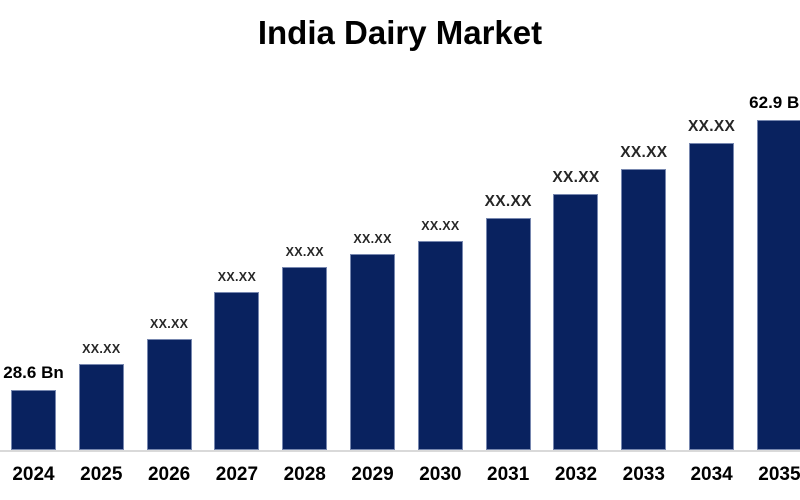 This screenshot has width=800, height=500. I want to click on x-tick-2024: 2024, so click(33, 474).